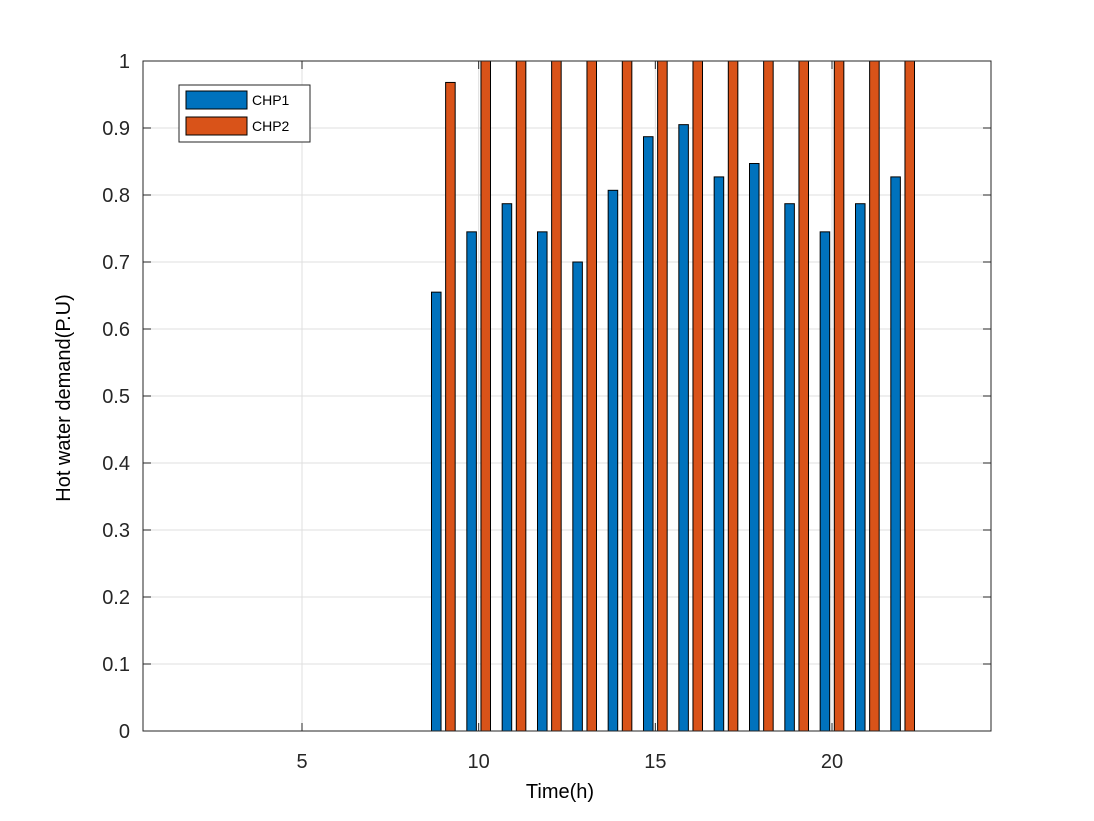  Describe the element at coordinates (874, 396) in the screenshot. I see `bar-chp2-t21` at that location.